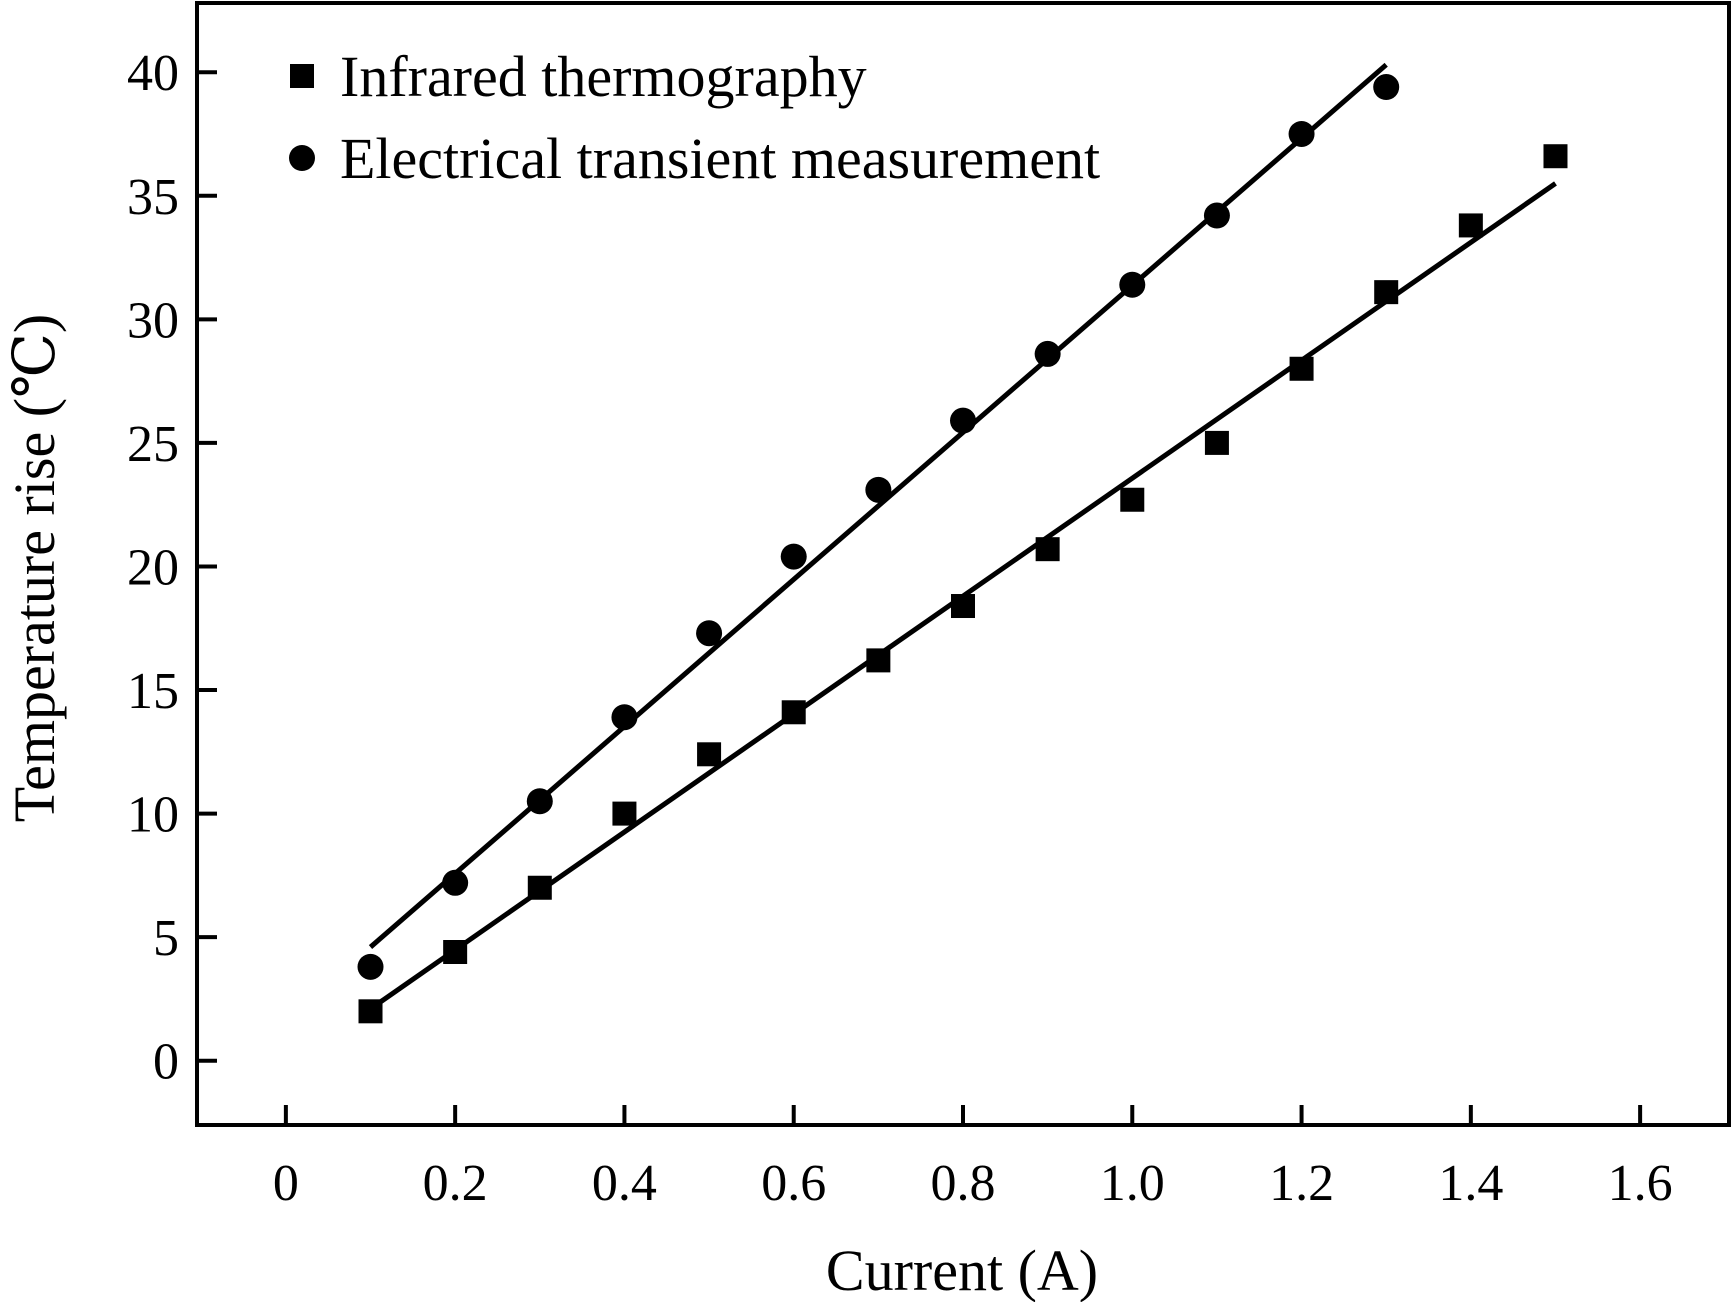  I want to click on y-tick-label: 15, so click(153, 691).